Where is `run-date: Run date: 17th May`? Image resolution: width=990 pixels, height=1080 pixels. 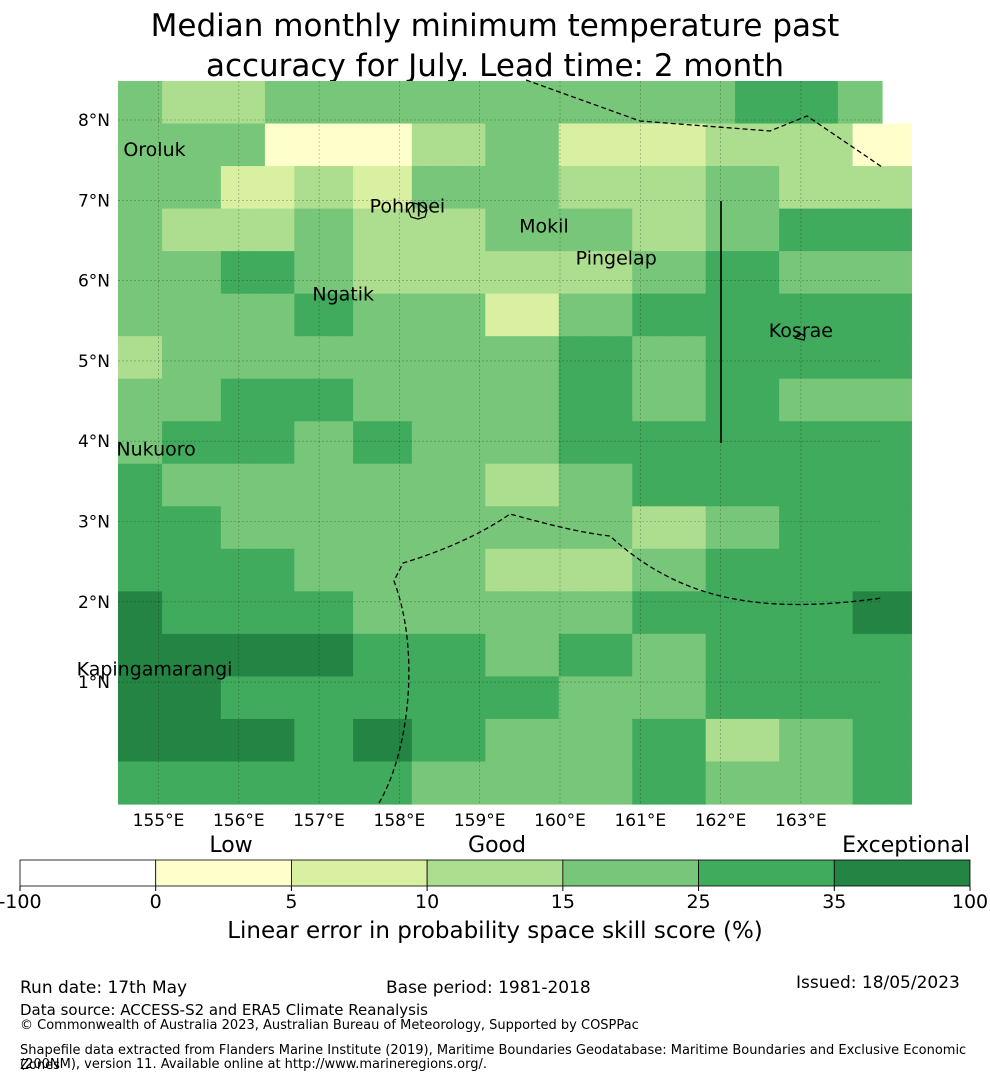 run-date: Run date: 17th May is located at coordinates (104, 988).